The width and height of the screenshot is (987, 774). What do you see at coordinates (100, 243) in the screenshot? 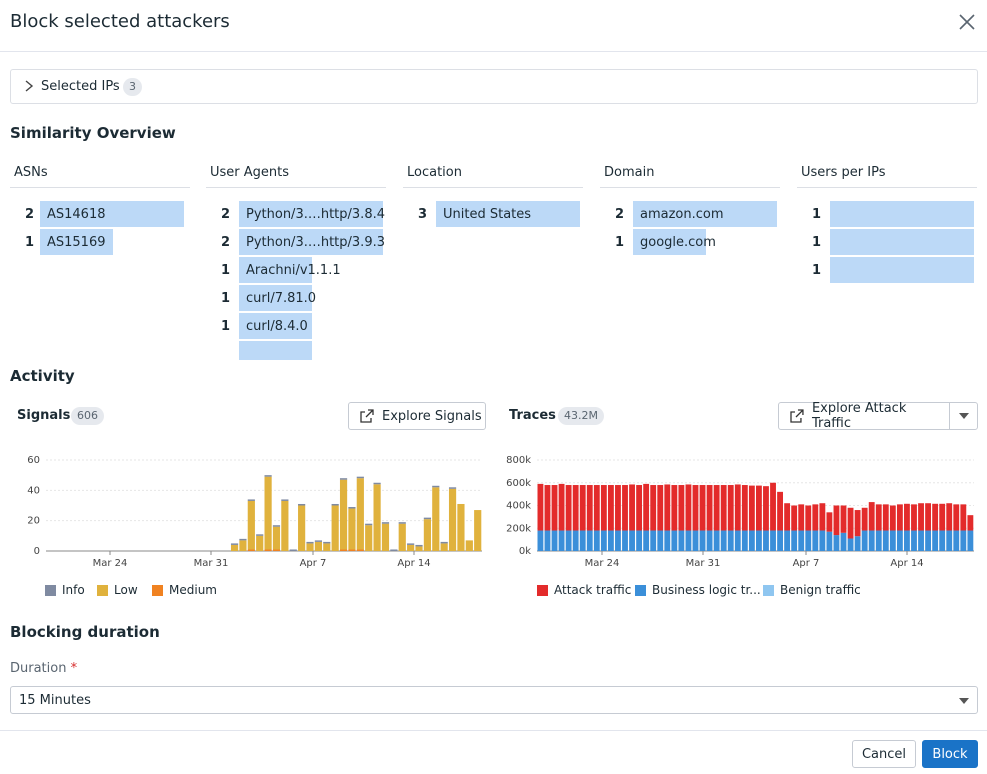
I see `list-item: 1 AS15169` at bounding box center [100, 243].